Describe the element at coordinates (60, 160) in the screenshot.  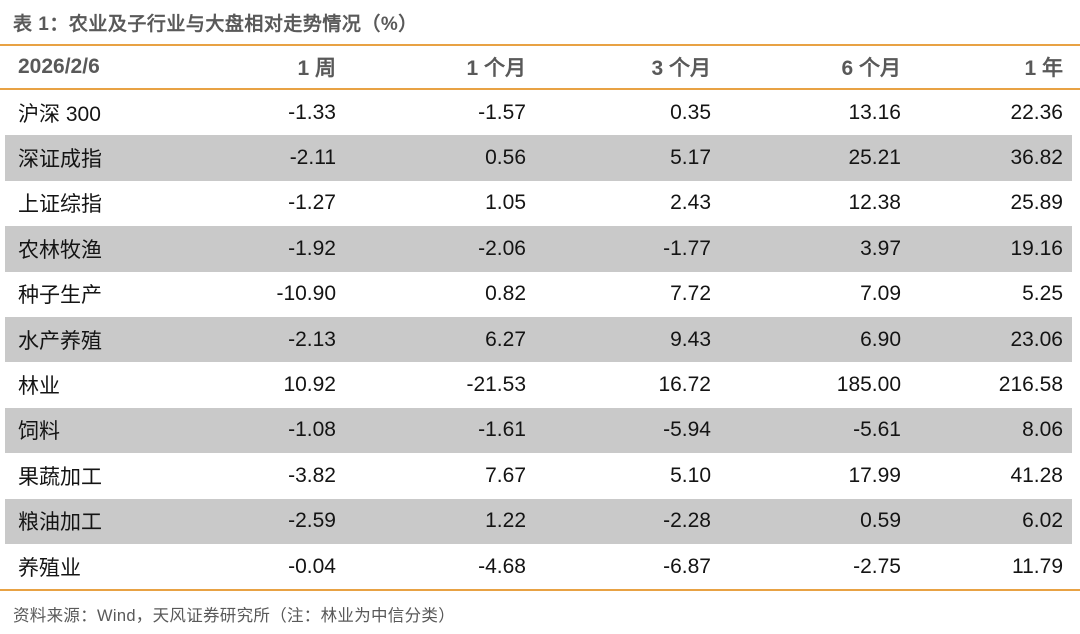
I see `row-label: 深证成指` at that location.